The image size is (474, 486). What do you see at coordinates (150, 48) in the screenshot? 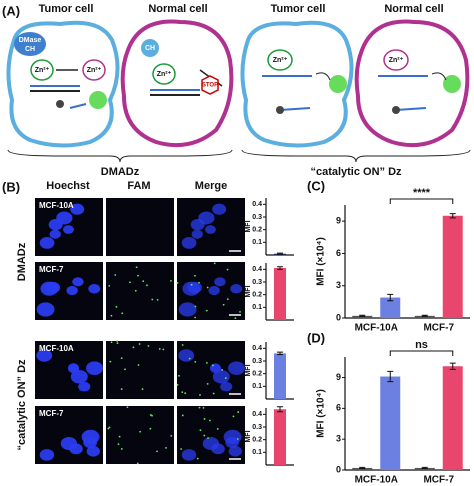
I see `ch-icon` at bounding box center [150, 48].